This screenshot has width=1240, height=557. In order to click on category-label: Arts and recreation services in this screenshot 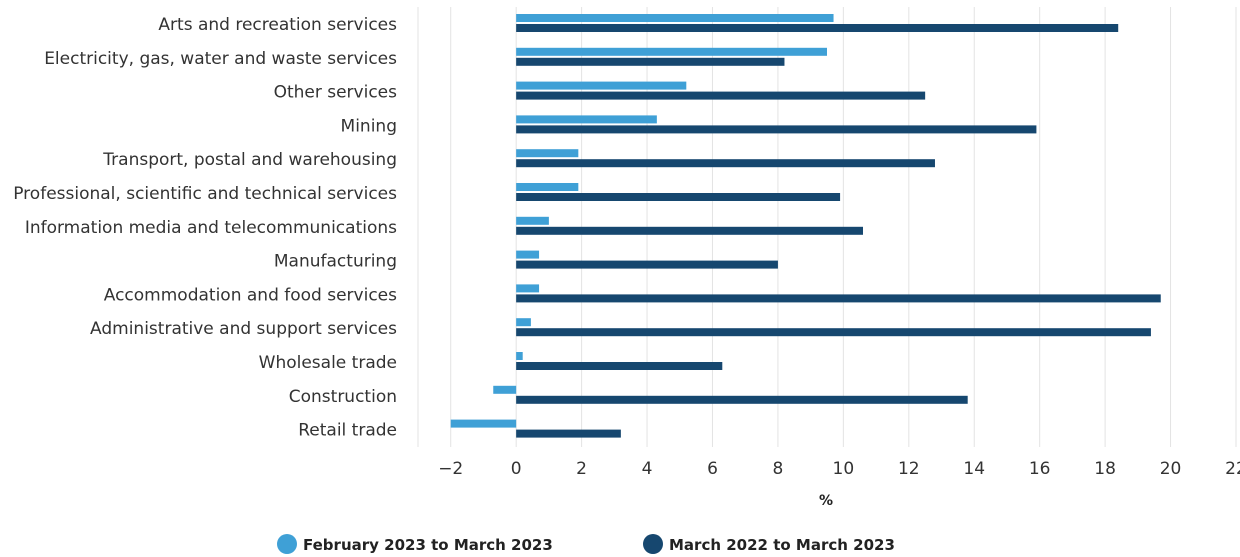, I will do `click(277, 25)`.